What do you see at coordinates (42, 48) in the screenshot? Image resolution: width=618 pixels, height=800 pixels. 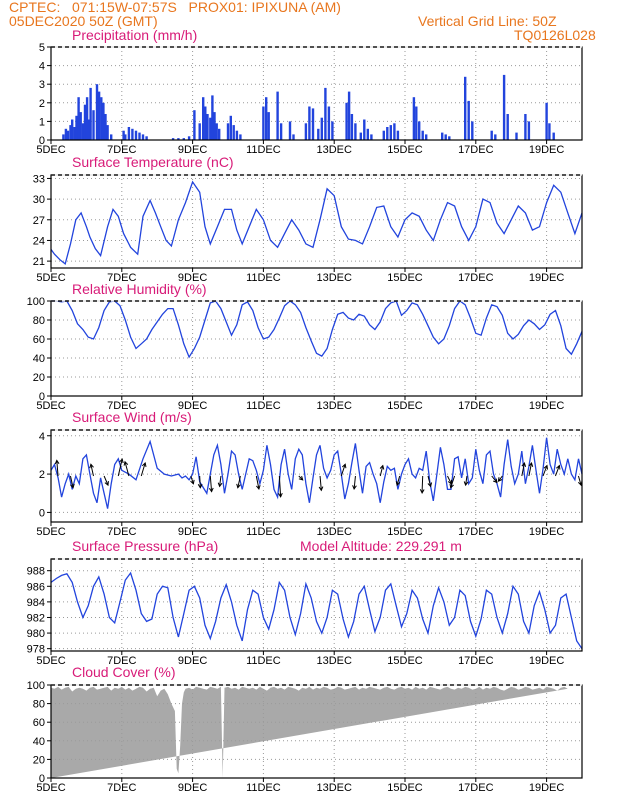 I see `y-tick-label: 5` at bounding box center [42, 48].